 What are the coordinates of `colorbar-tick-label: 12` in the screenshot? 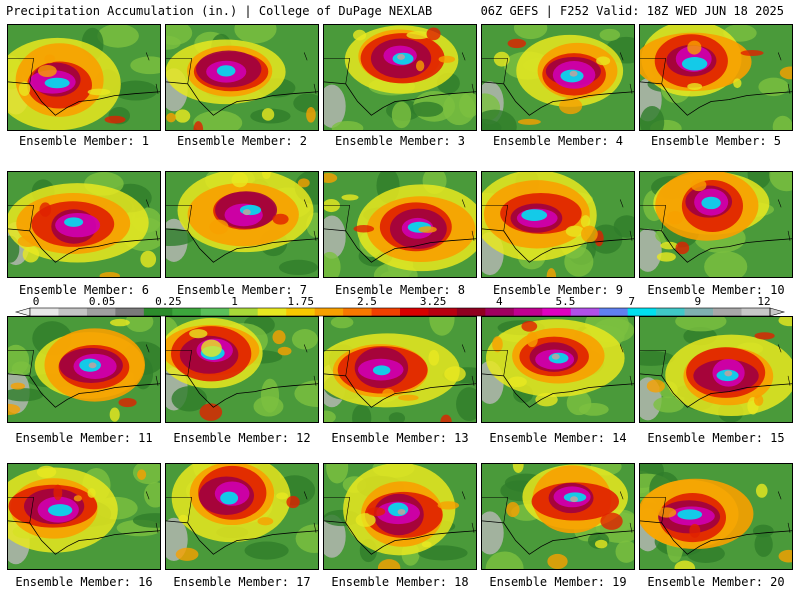 It's located at (763, 302).